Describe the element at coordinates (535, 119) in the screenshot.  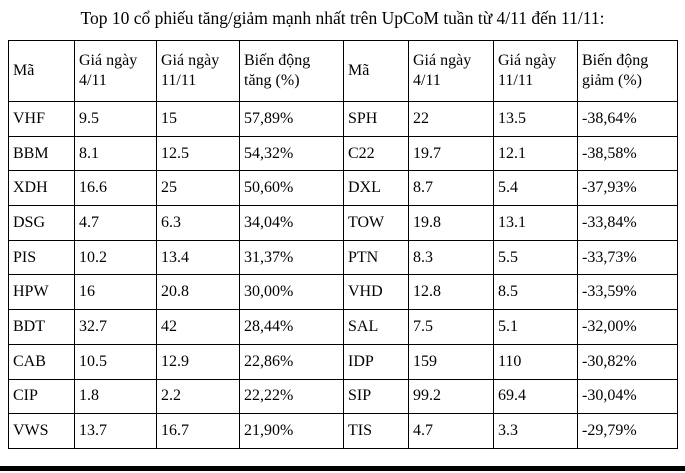
I see `loser-price-11-11-cell: 13.5` at that location.